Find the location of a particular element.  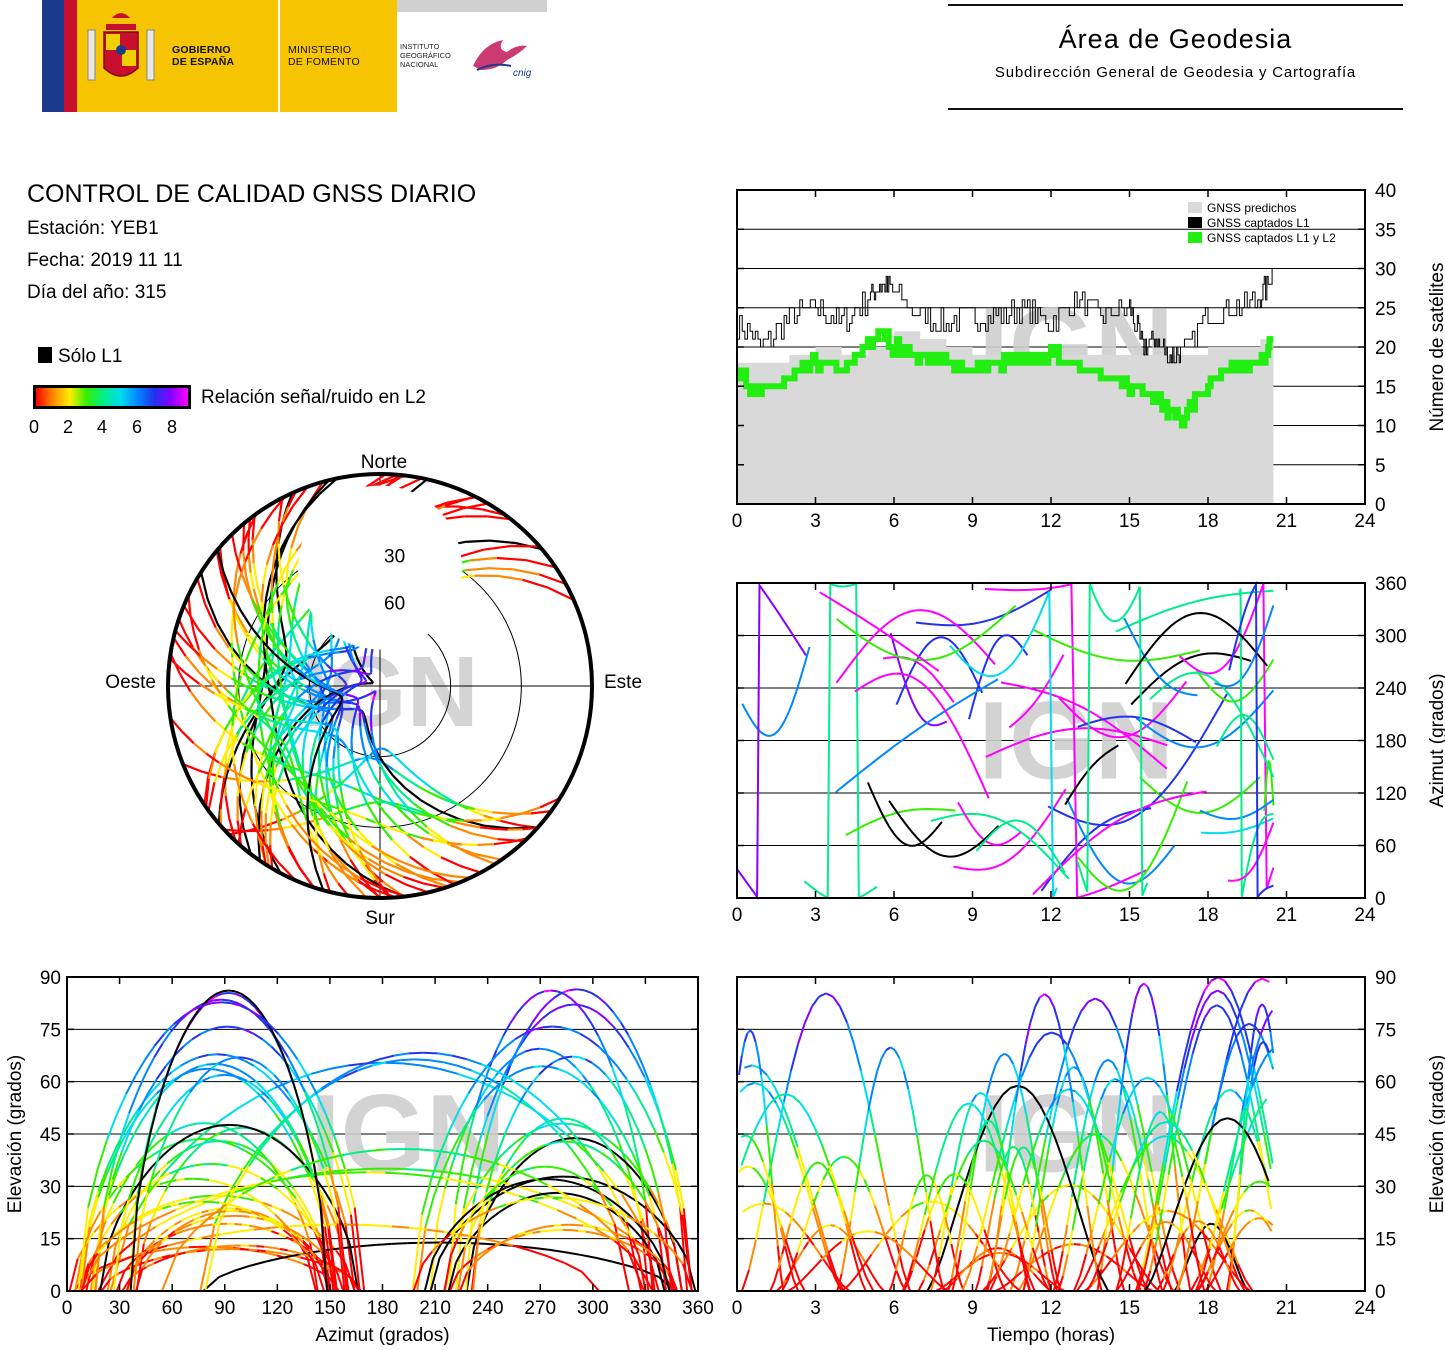

x-tick-label: 24 is located at coordinates (1365, 915).